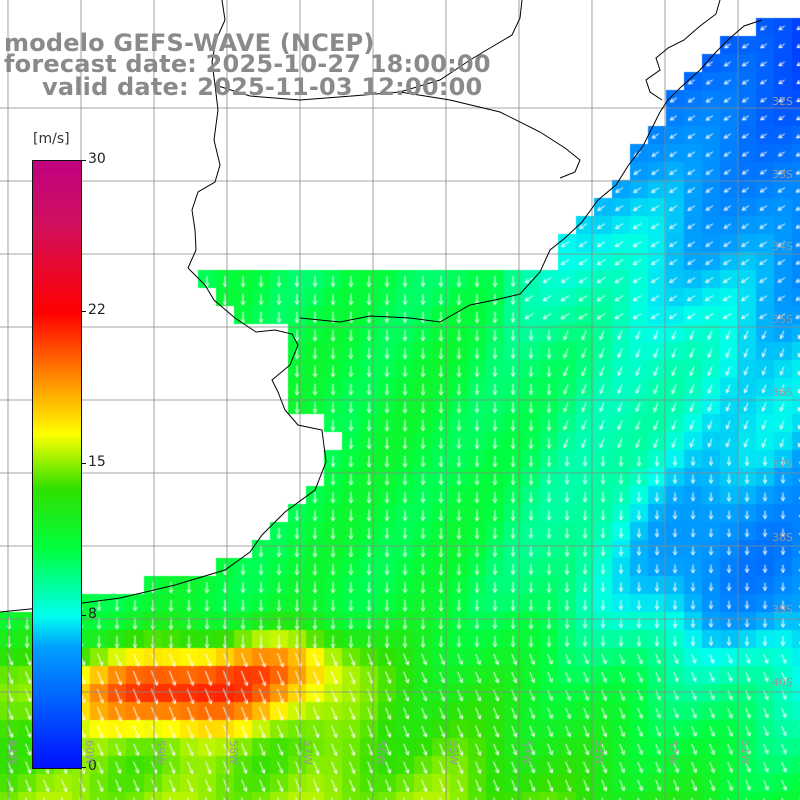 The height and width of the screenshot is (800, 800). Describe the element at coordinates (782, 101) in the screenshot. I see `lat-label: 32S` at that location.